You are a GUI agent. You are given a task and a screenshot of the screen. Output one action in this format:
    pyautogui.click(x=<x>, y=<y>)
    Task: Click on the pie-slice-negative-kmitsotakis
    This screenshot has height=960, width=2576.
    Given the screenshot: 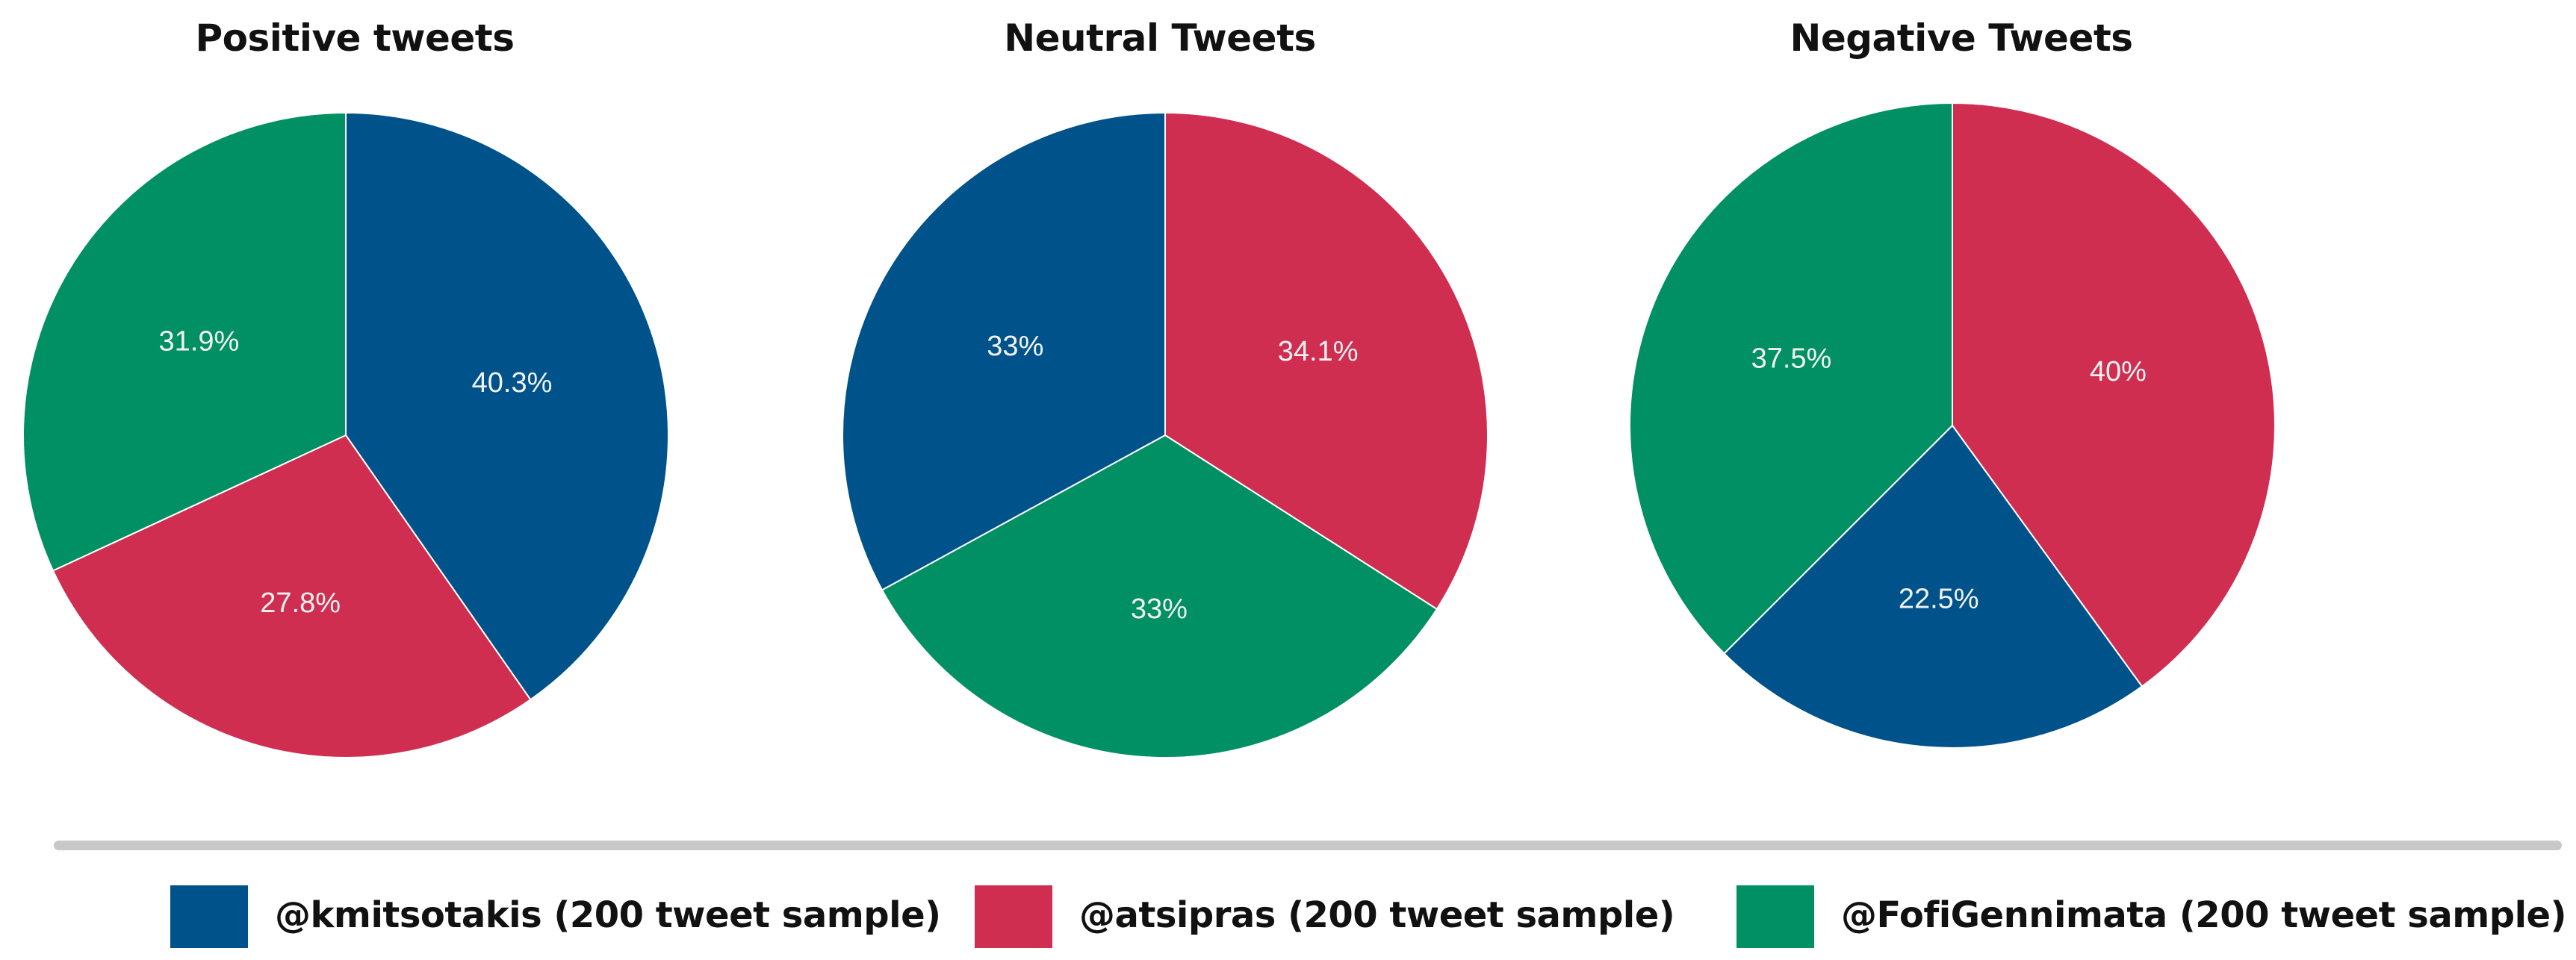 What is the action you would take?
    pyautogui.click(x=1933, y=586)
    